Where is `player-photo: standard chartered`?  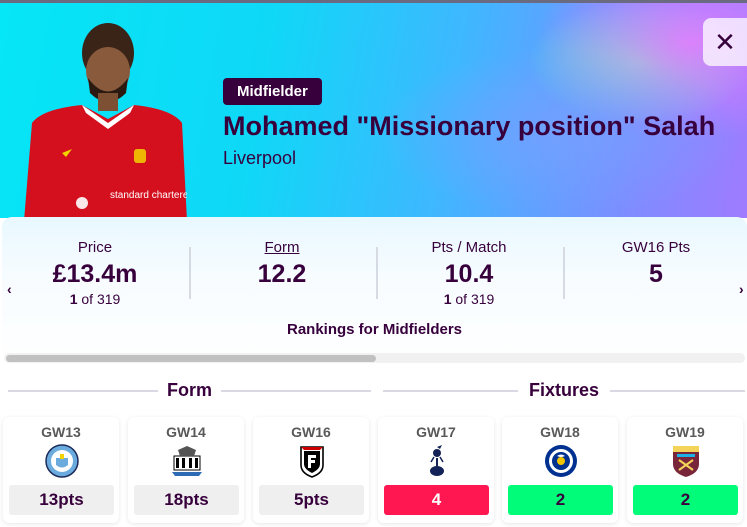 player-photo: standard chartered is located at coordinates (105, 122).